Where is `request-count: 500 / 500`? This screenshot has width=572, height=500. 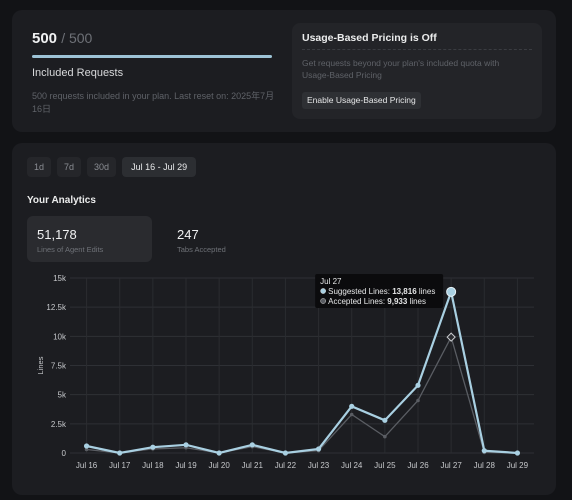 request-count: 500 / 500 is located at coordinates (62, 38).